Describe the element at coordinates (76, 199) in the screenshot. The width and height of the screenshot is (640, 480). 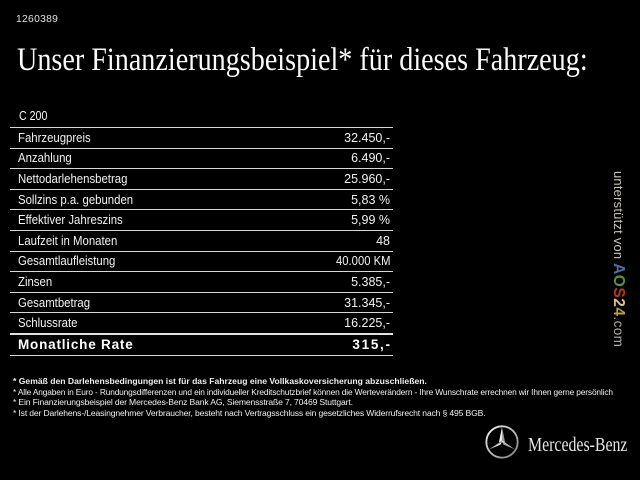
I see `row-label: Sollzins p.a. gebunden` at that location.